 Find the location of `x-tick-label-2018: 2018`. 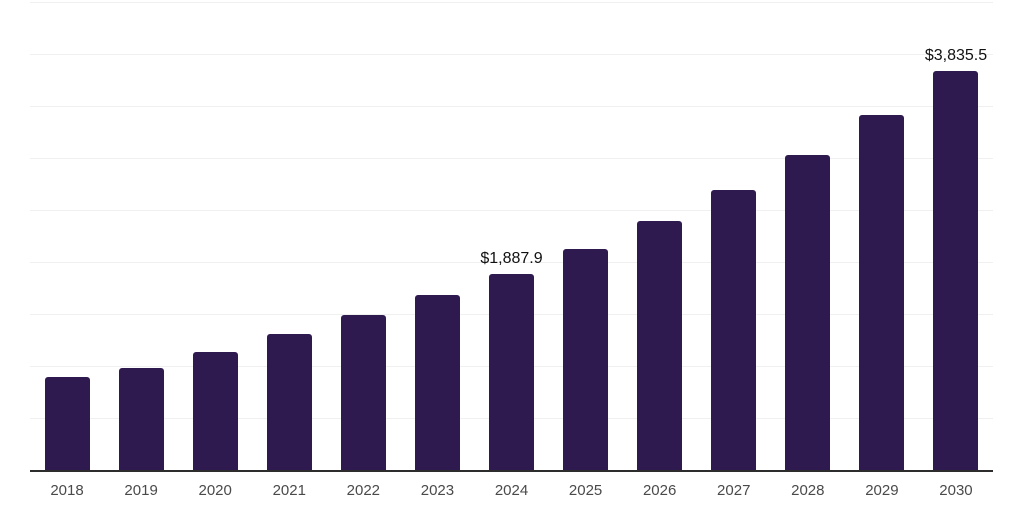

x-tick-label-2018: 2018 is located at coordinates (67, 490).